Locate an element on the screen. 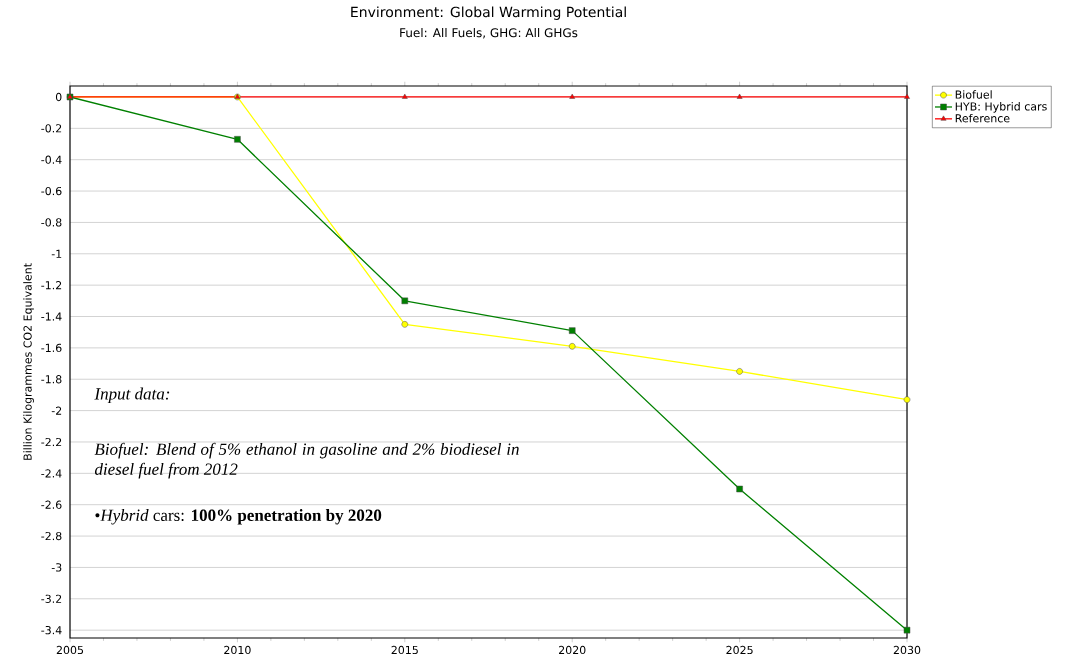 The image size is (1070, 669). y-tick-label: -2.8 is located at coordinates (51, 536).